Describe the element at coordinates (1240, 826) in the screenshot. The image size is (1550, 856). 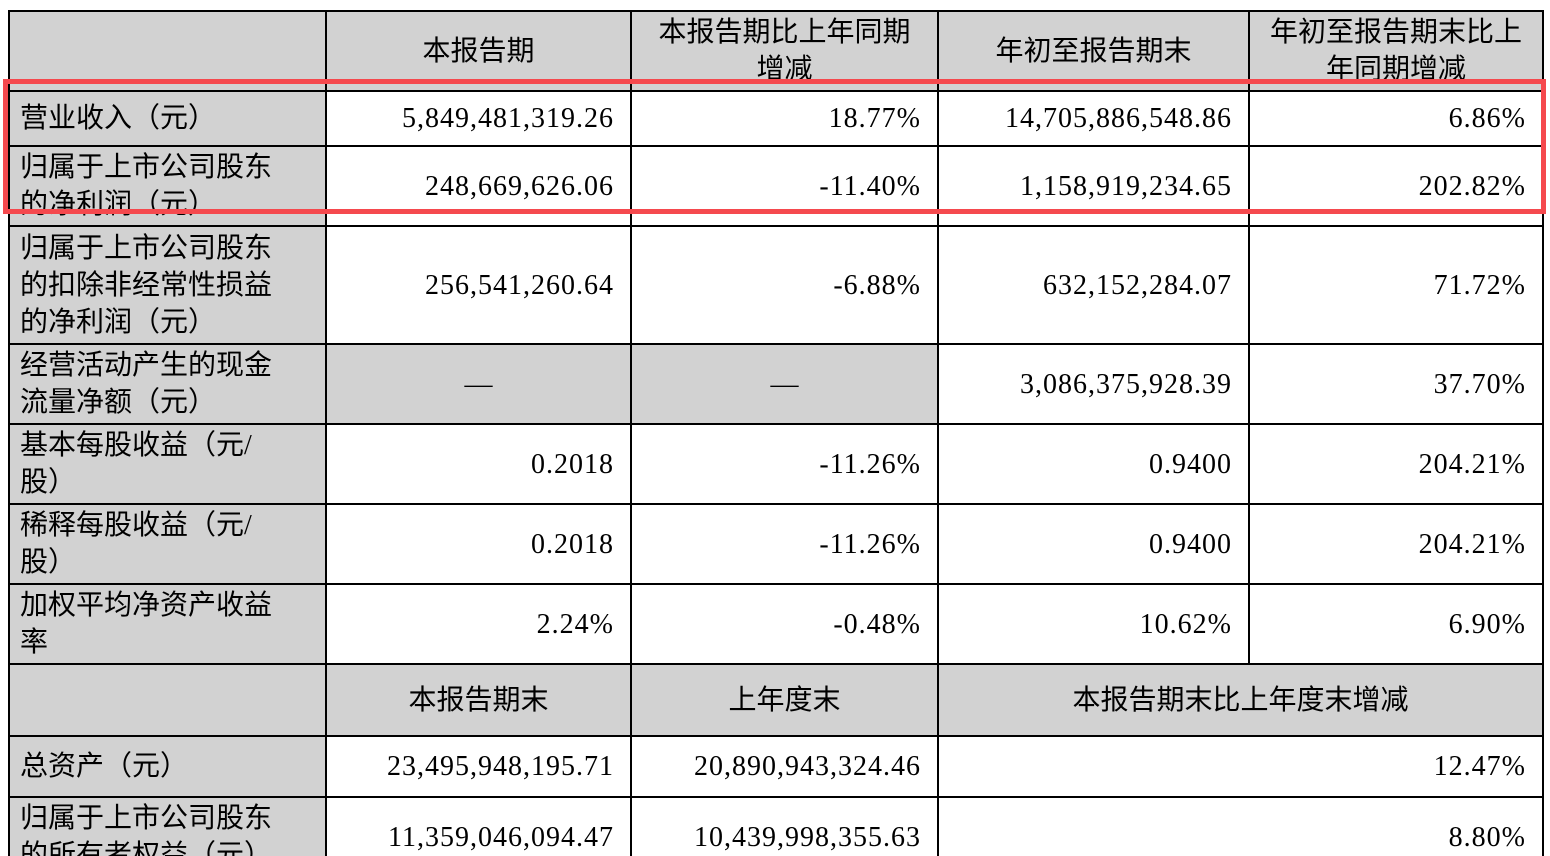
I see `cell-change-vs-prior-year-end: 8.80%` at that location.